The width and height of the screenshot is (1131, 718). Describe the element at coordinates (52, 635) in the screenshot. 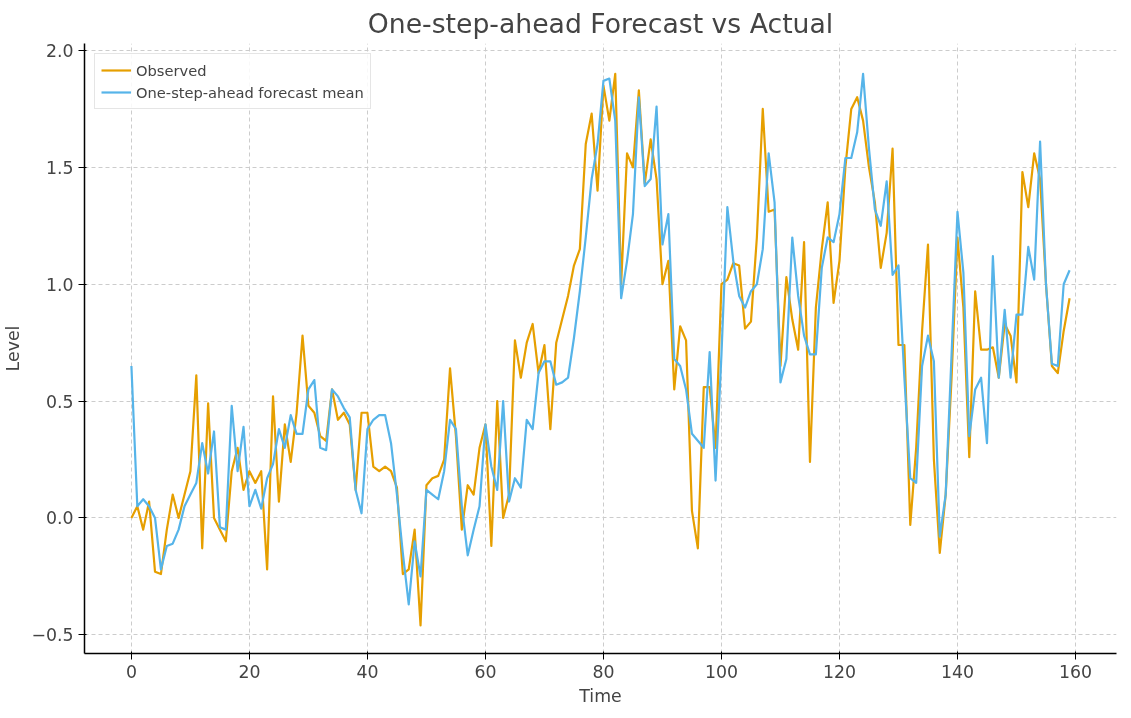

I see `y-tick-label: −0.5` at that location.